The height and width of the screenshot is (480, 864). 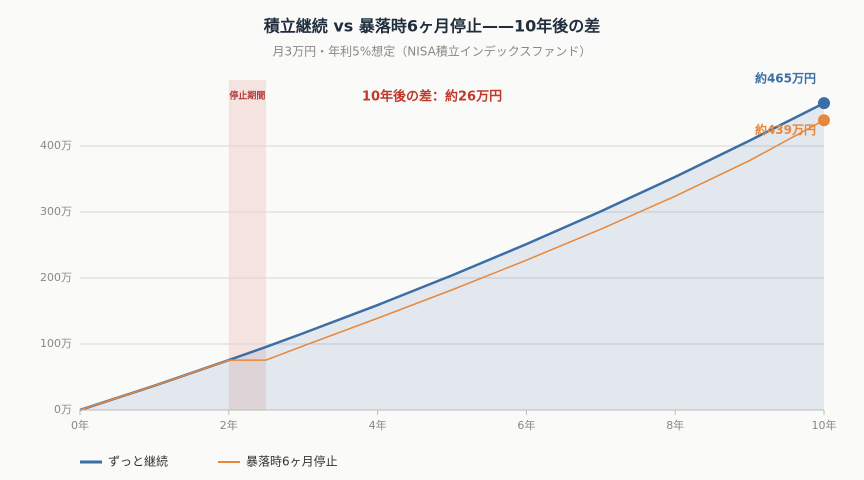 What do you see at coordinates (526, 425) in the screenshot?
I see `x-tick-label: 6年` at bounding box center [526, 425].